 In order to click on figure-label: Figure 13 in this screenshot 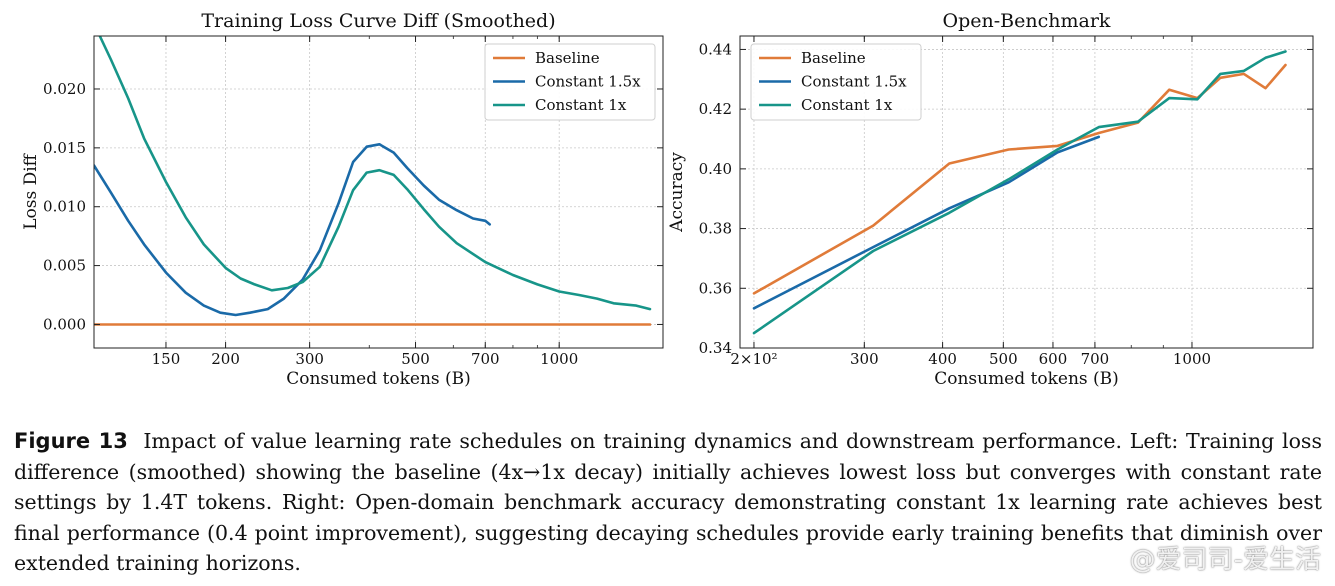, I will do `click(71, 441)`.